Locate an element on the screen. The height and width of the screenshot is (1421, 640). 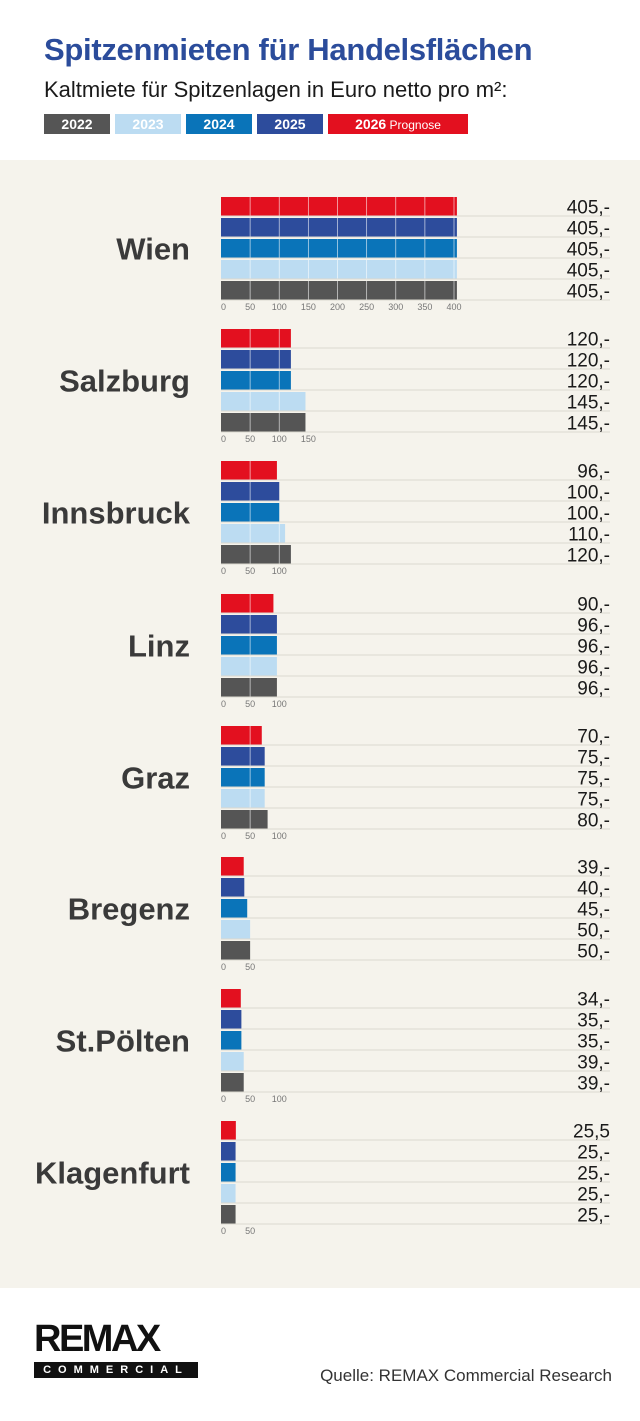
legend-item-2022: 2022 is located at coordinates (77, 124).